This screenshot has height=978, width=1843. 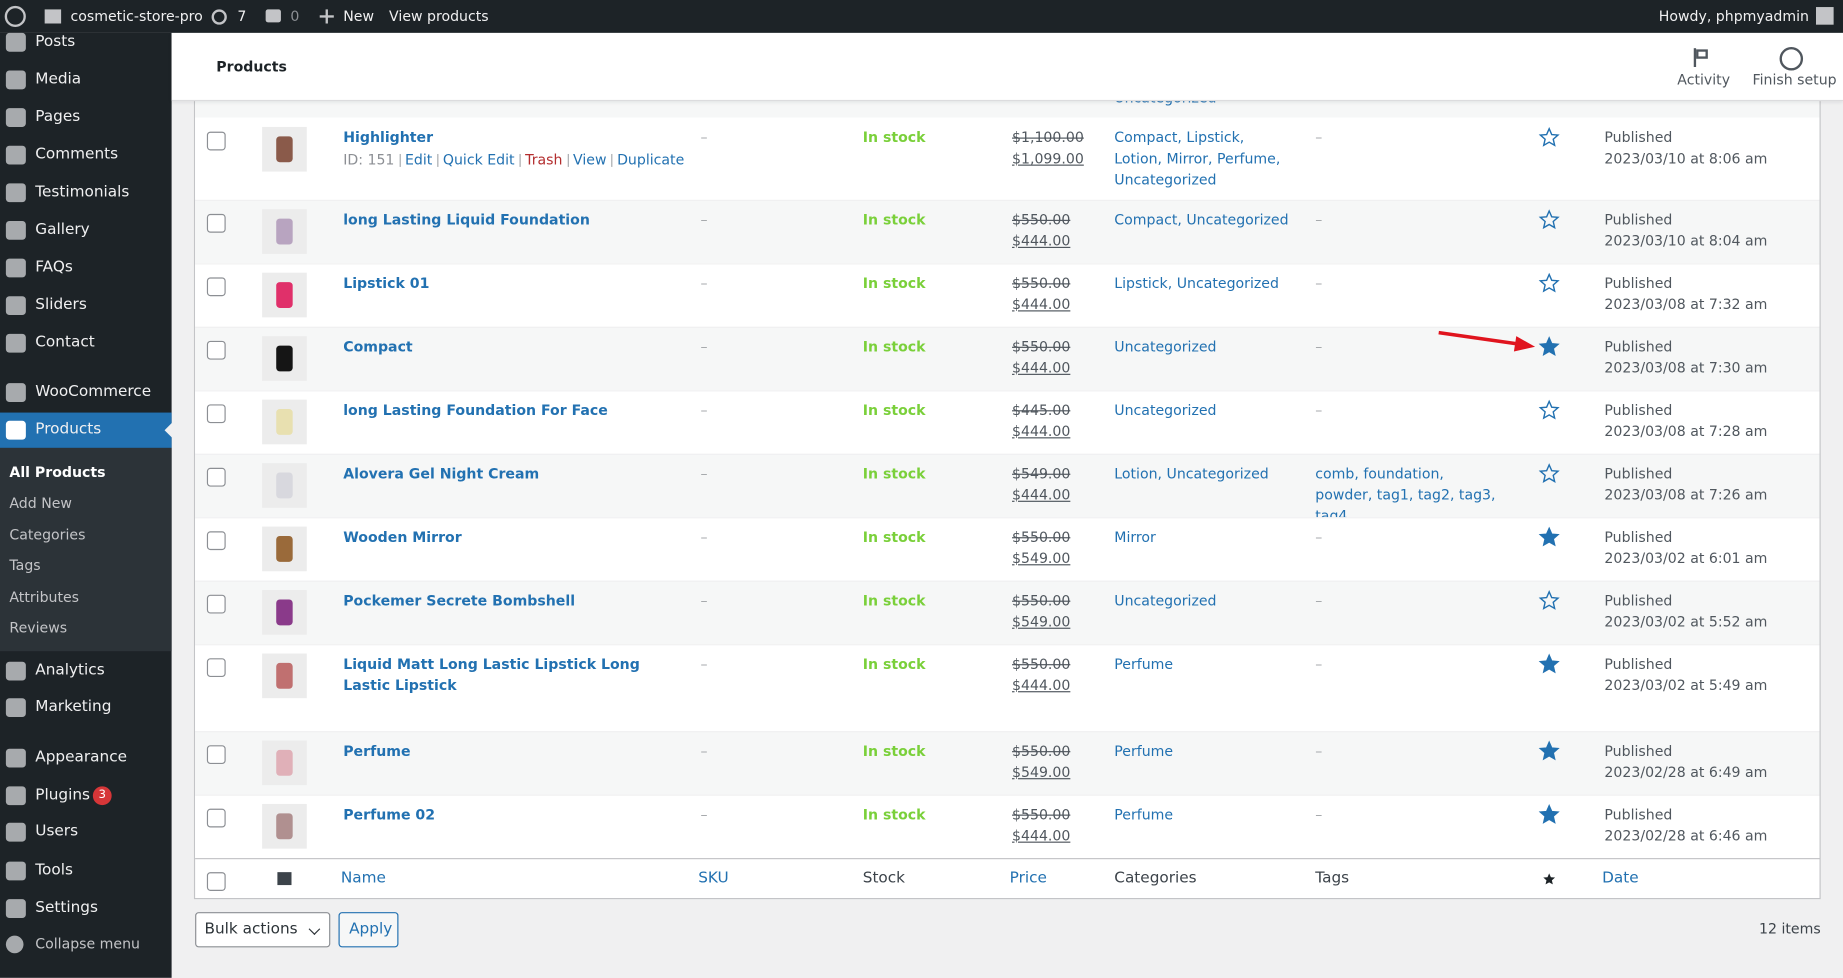 I want to click on collapse-icon, so click(x=14, y=944).